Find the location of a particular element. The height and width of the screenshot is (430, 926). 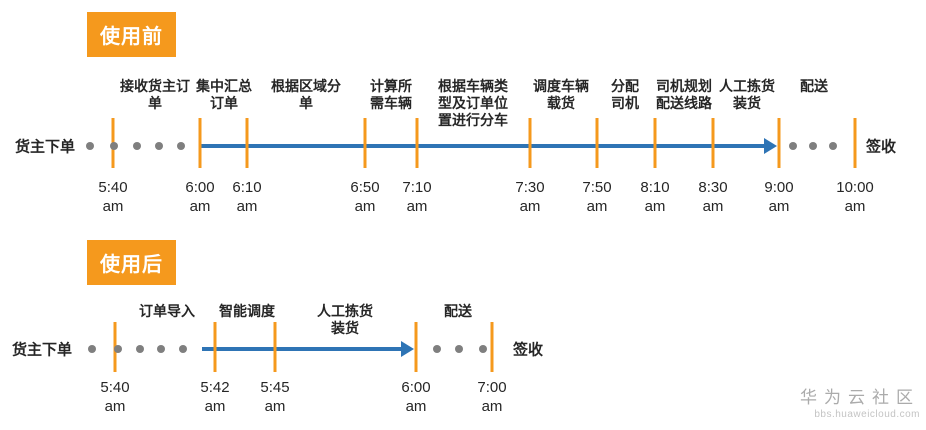

time-label: 8:10 am is located at coordinates (654, 197).